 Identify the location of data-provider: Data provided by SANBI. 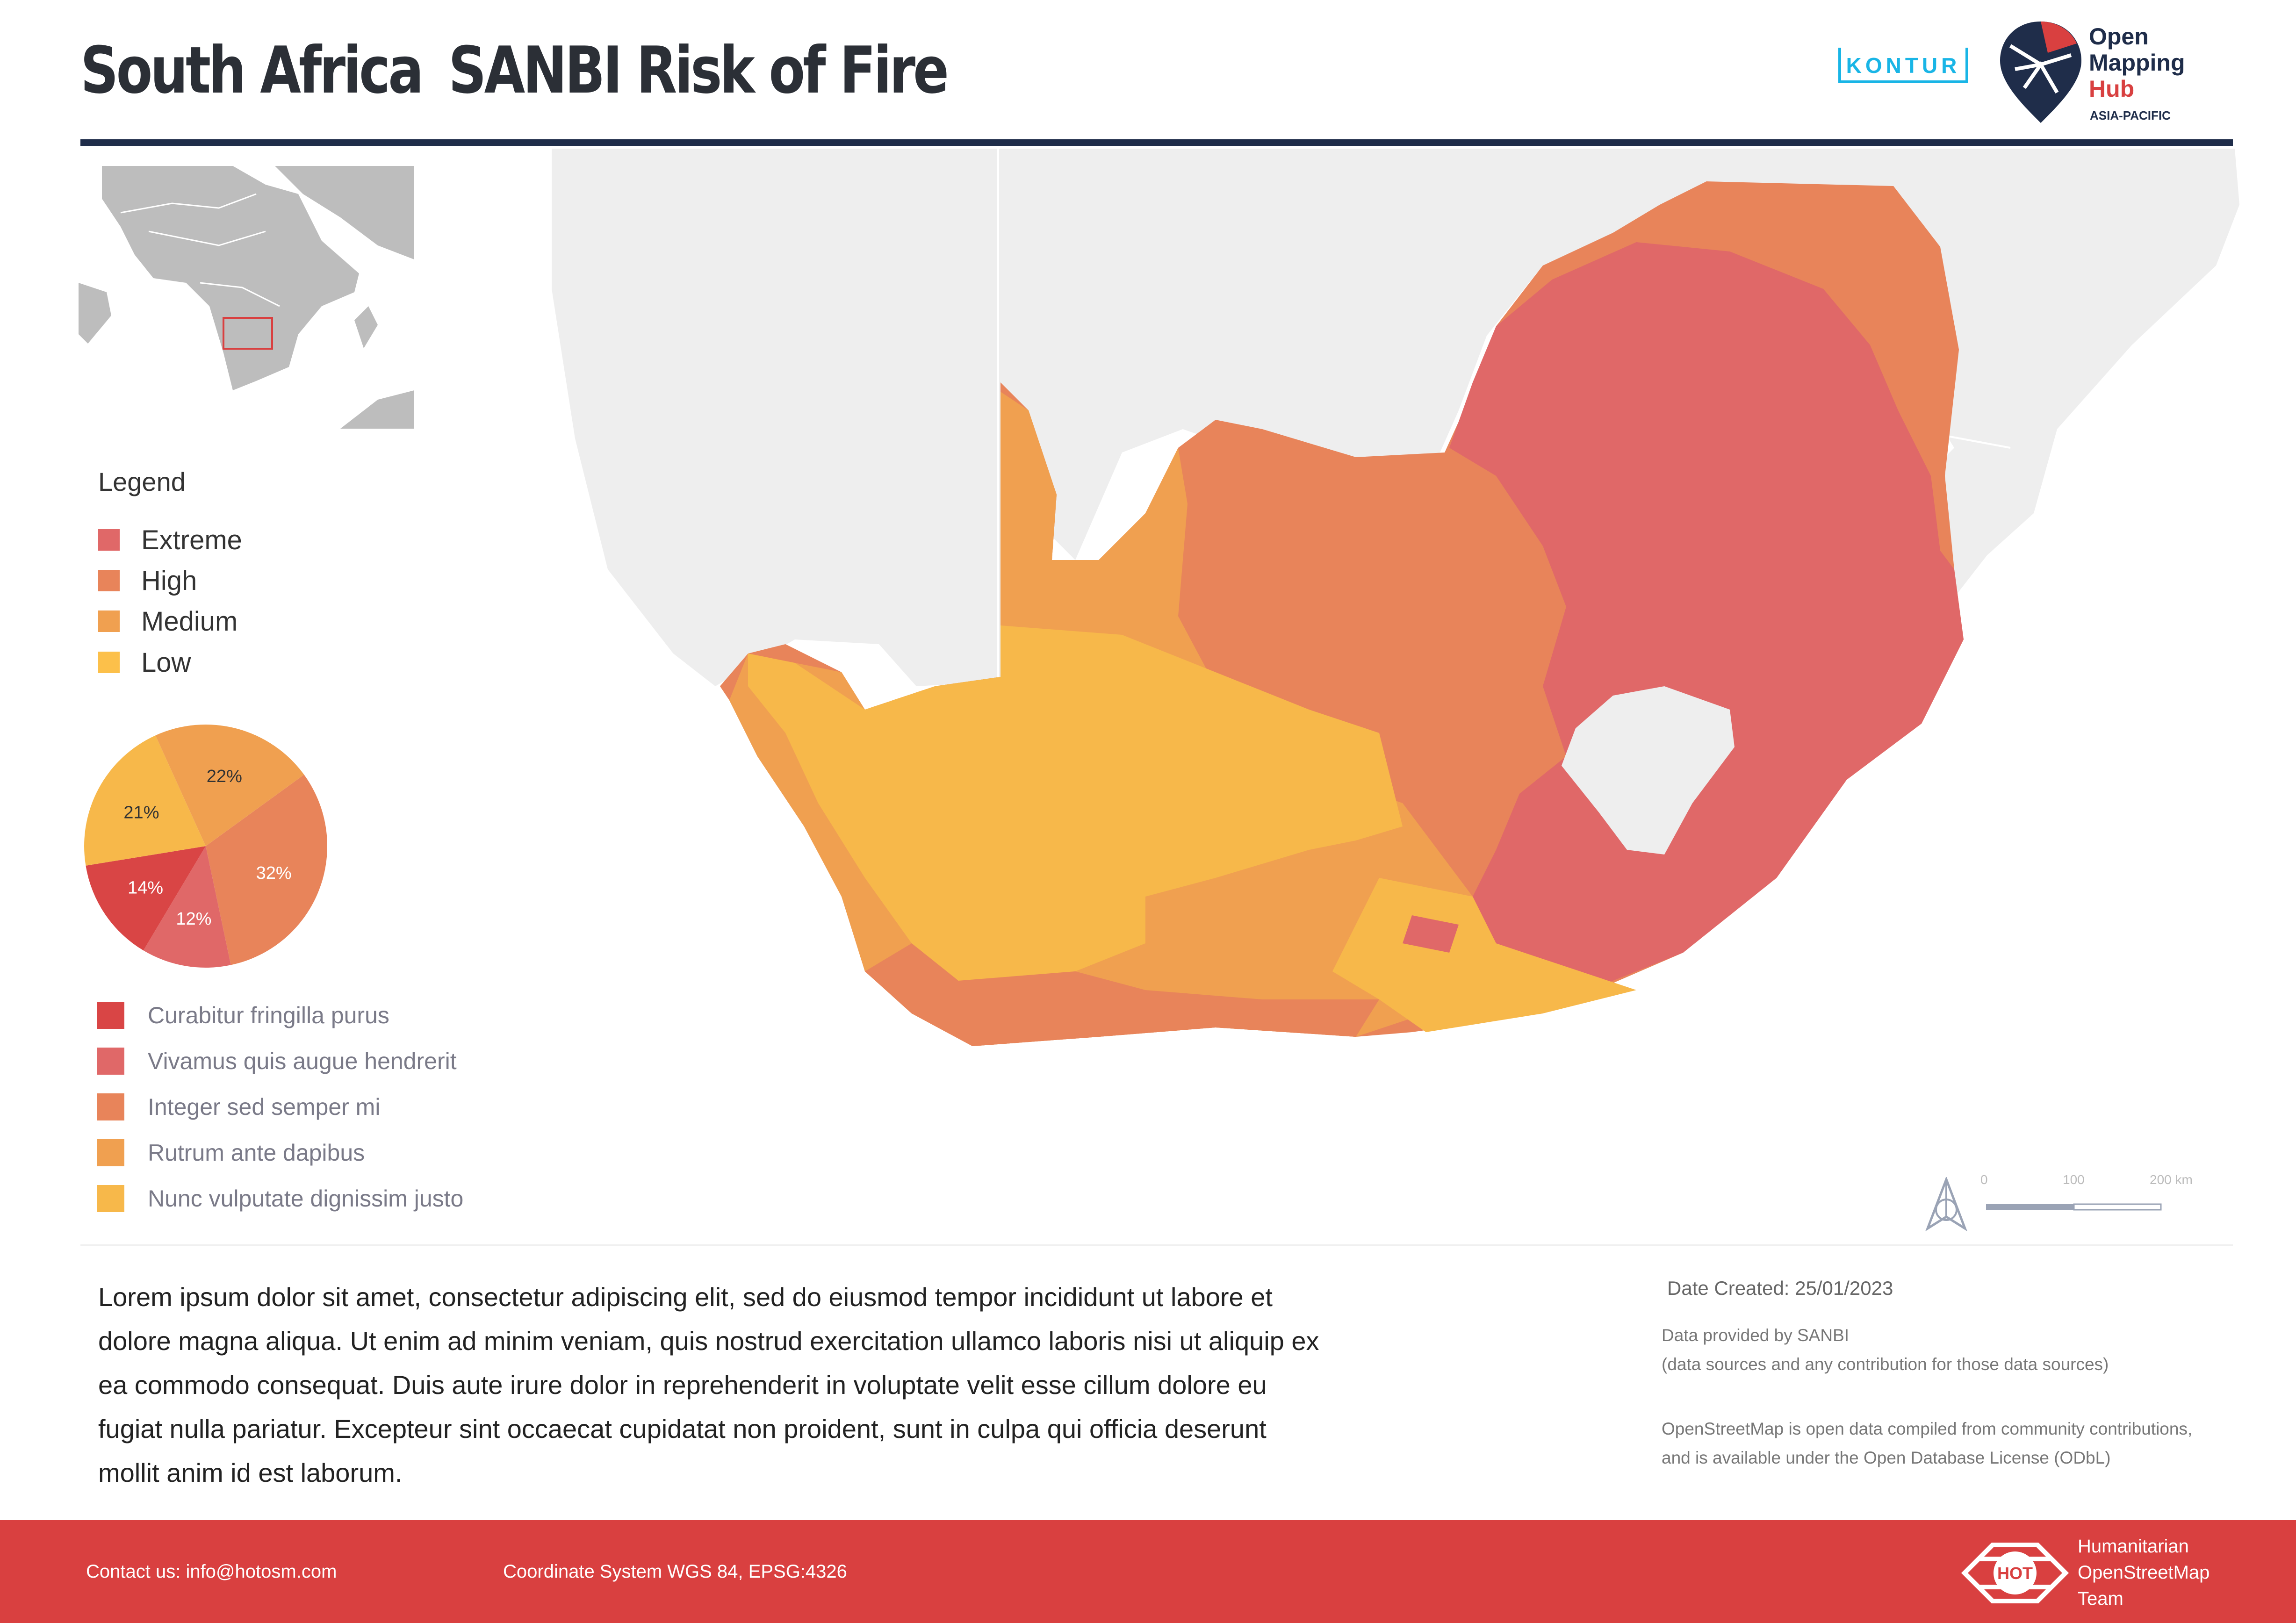
(1756, 1335).